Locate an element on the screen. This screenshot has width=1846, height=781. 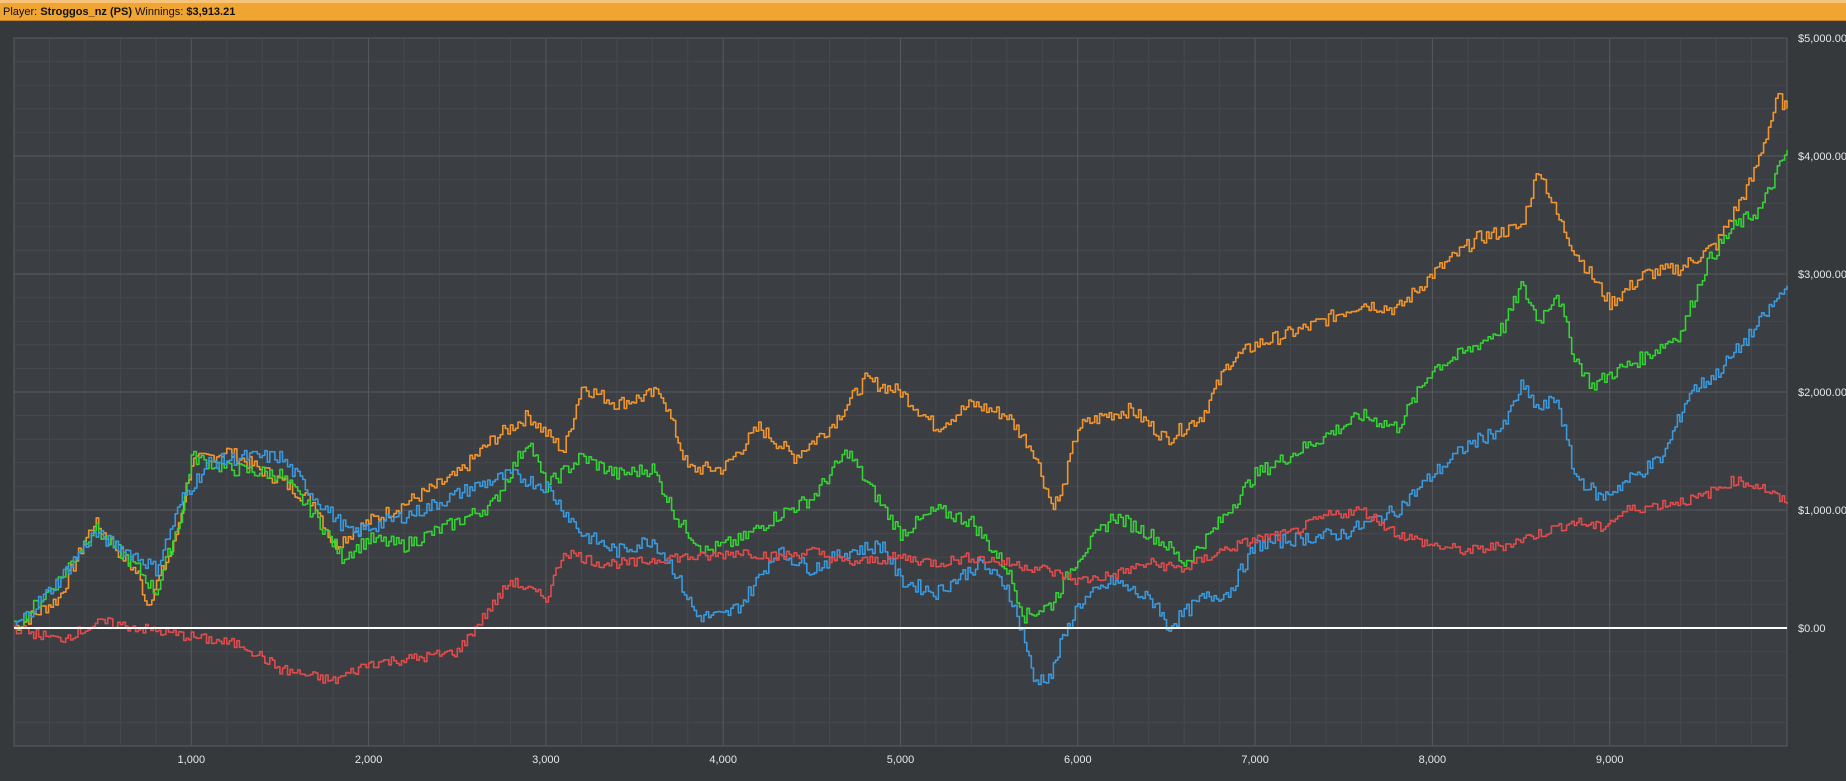
y-tick-label: $1,000.00 is located at coordinates (1822, 511).